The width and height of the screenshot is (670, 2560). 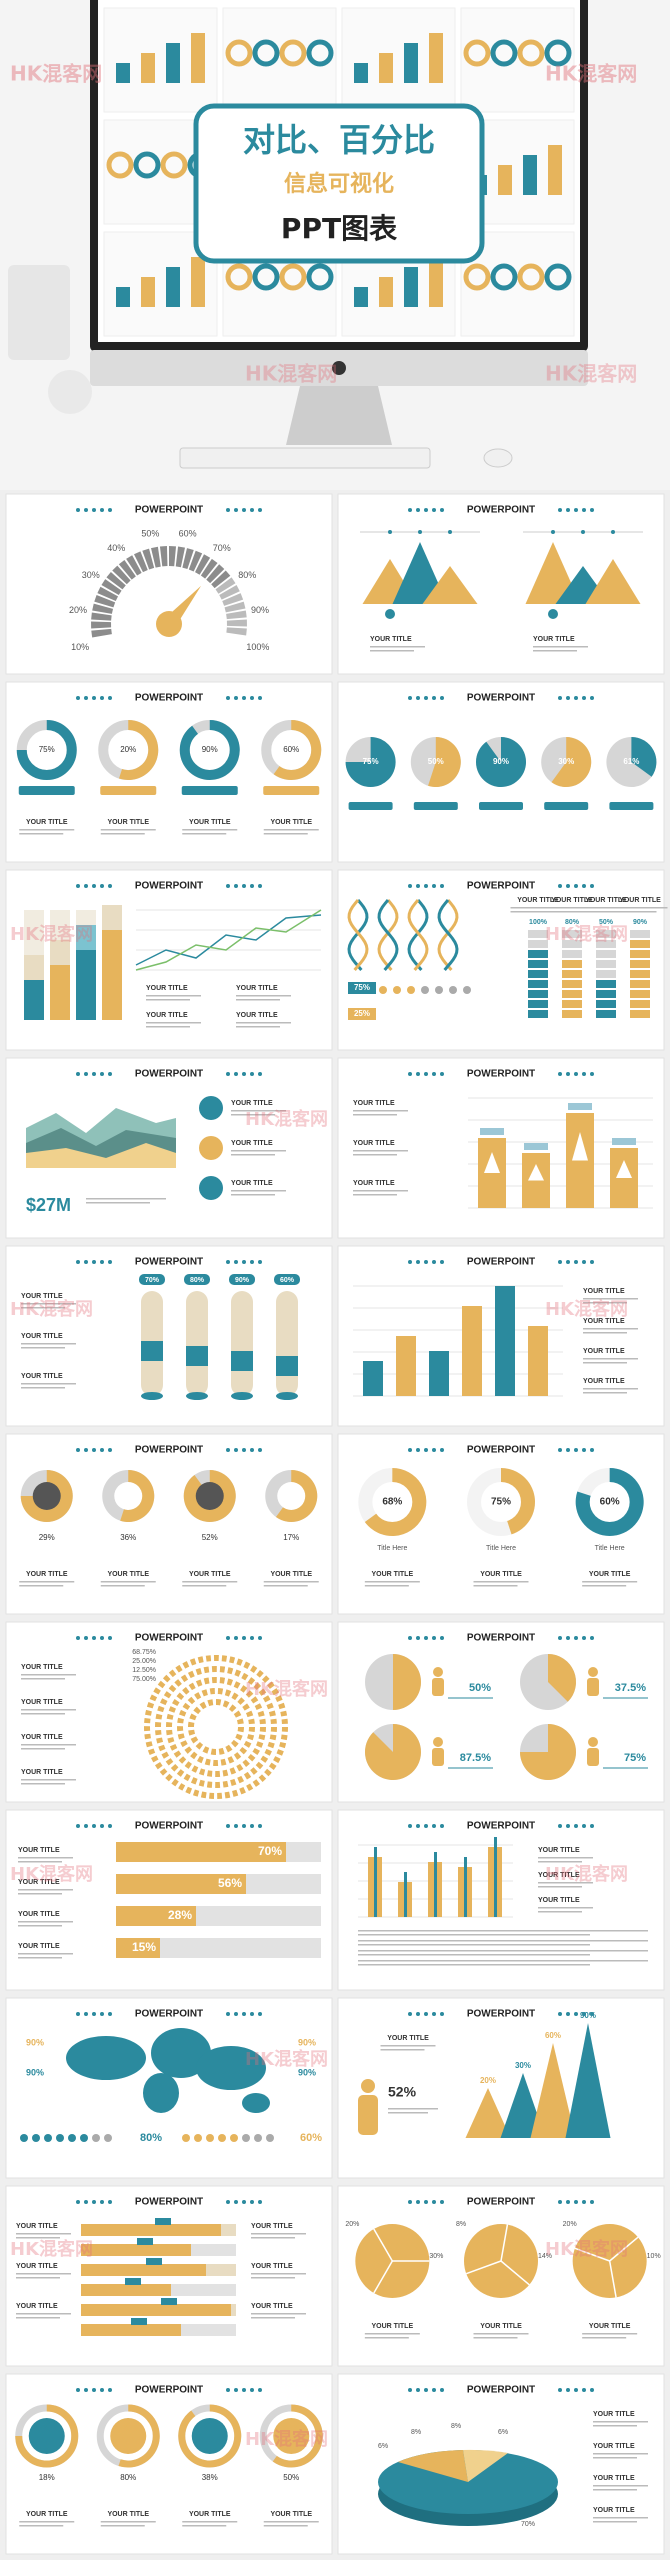 I want to click on cylinder-base, so click(x=152, y=1396).